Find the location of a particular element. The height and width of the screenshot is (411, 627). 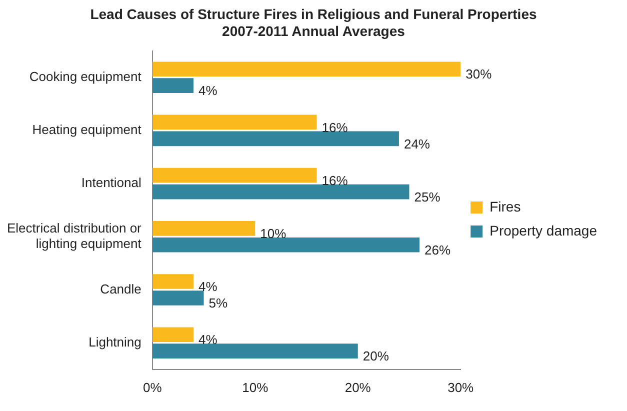

data-label: 25% is located at coordinates (427, 196).